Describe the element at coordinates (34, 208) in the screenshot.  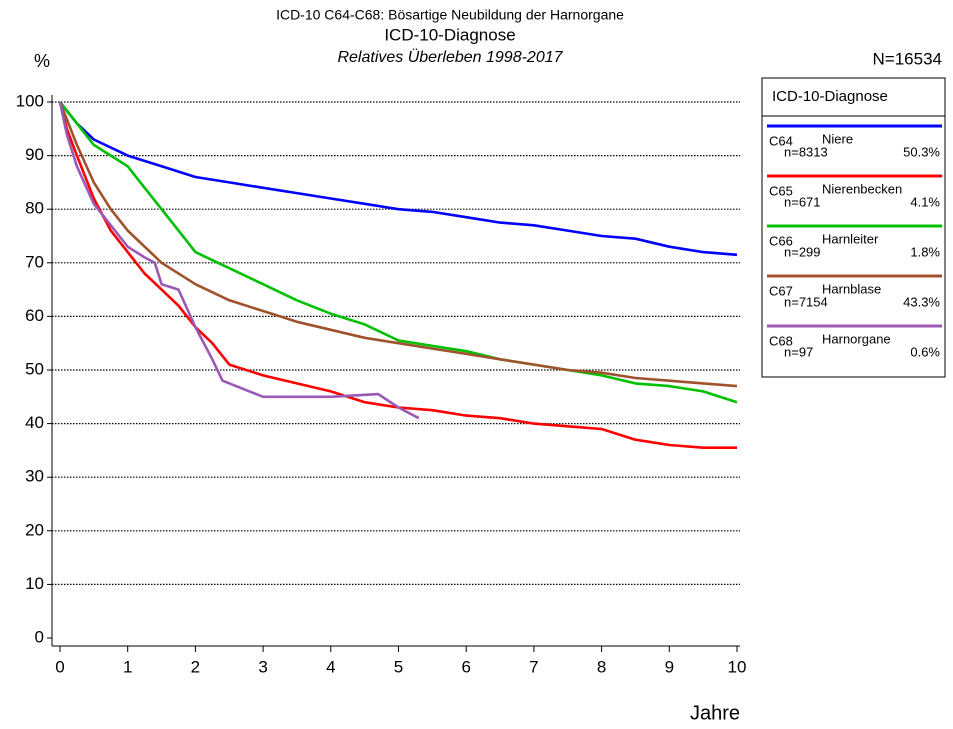
I see `y-tick-label: 80` at that location.